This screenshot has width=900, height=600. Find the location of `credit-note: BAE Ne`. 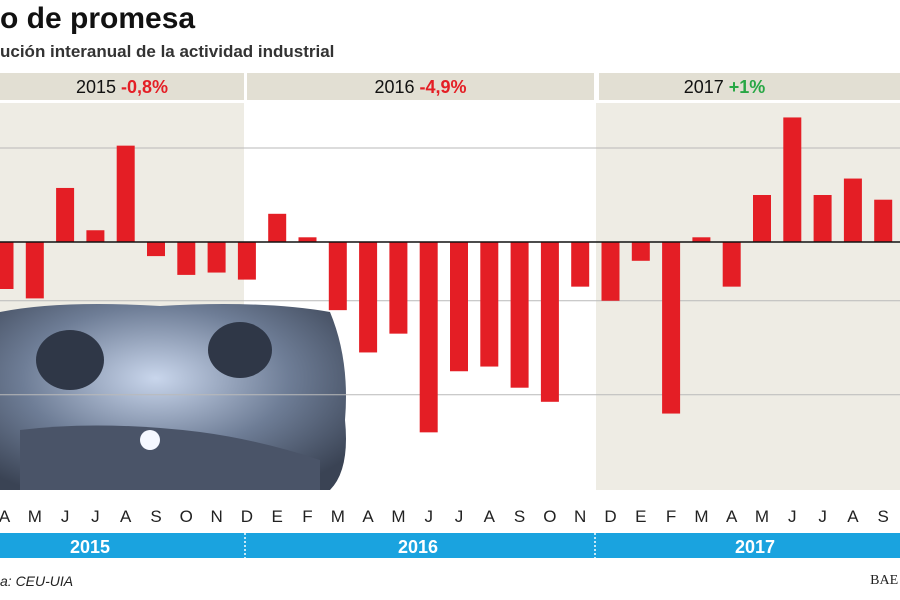

credit-note: BAE Ne is located at coordinates (885, 580).